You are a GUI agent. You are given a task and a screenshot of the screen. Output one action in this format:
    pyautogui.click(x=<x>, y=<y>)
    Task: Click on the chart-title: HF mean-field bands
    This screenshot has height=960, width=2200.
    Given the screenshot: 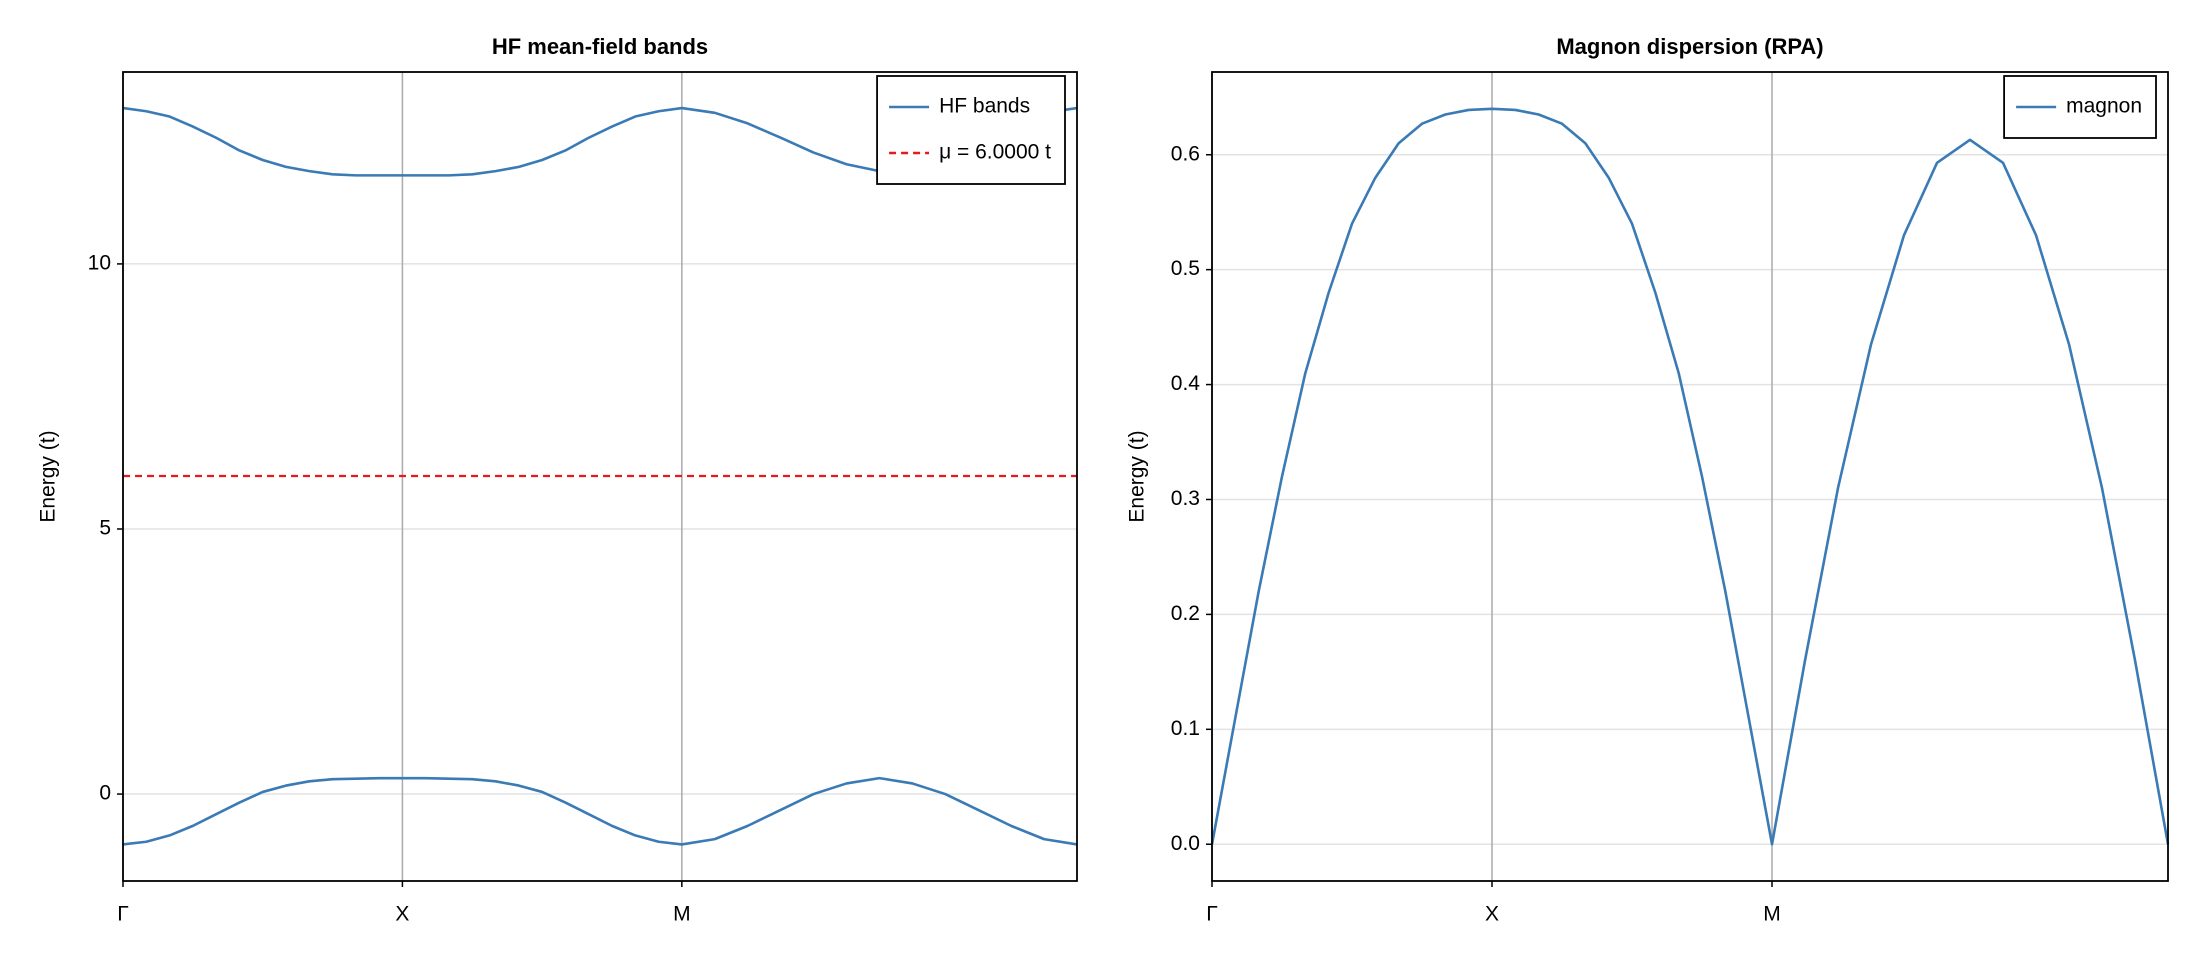 What is the action you would take?
    pyautogui.click(x=600, y=46)
    